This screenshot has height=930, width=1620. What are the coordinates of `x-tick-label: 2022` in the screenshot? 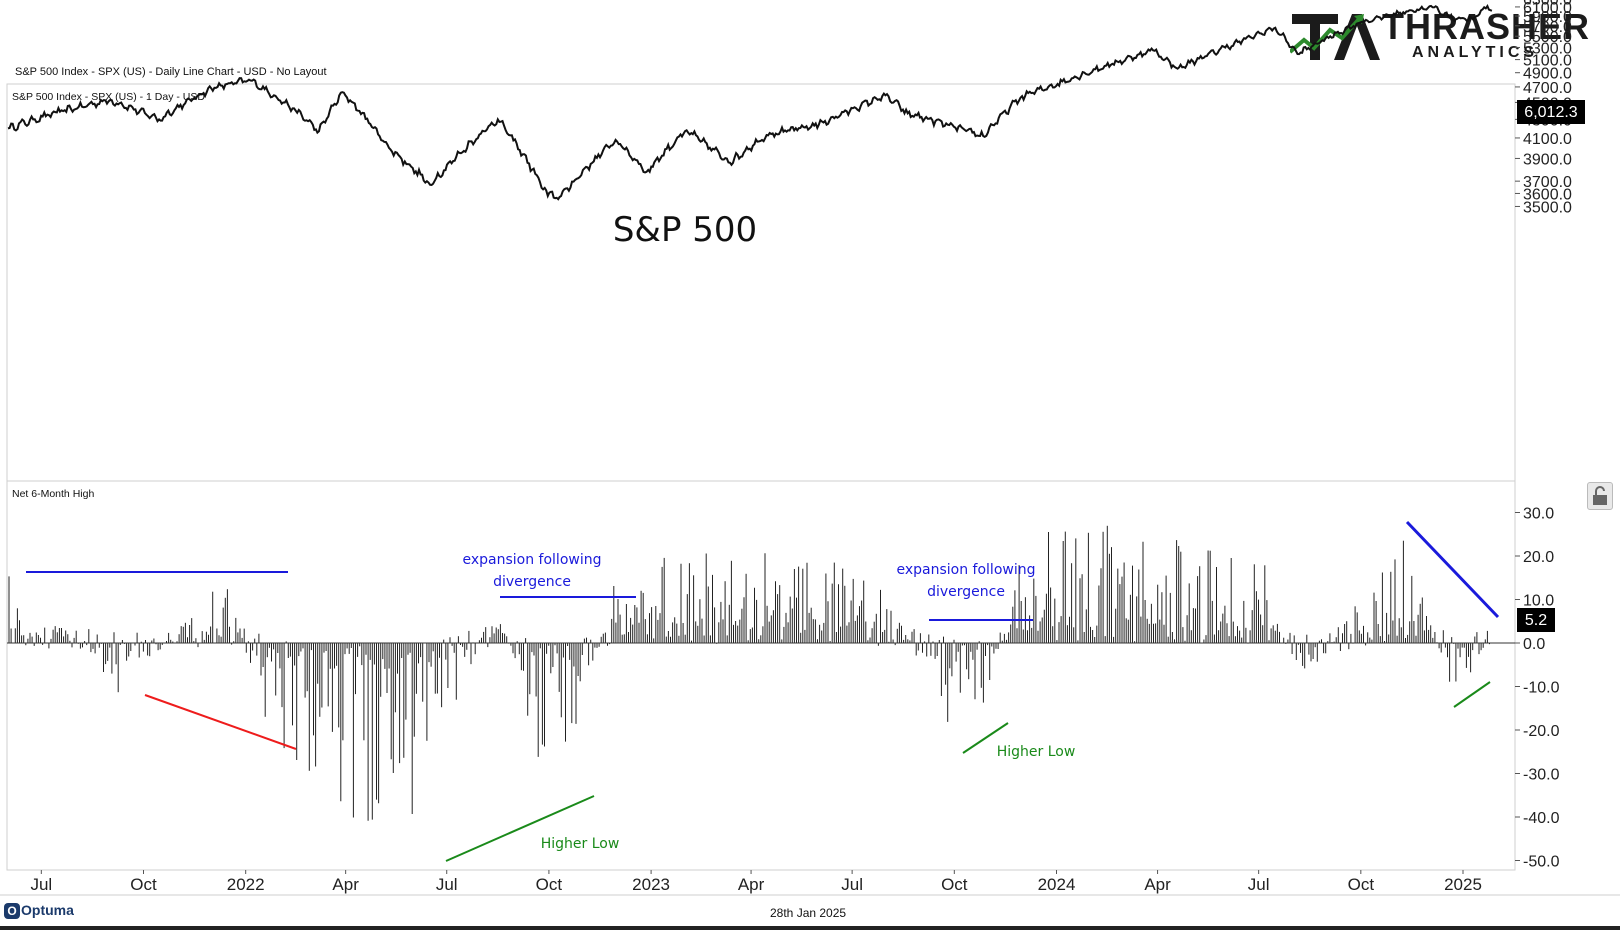 It's located at (246, 884).